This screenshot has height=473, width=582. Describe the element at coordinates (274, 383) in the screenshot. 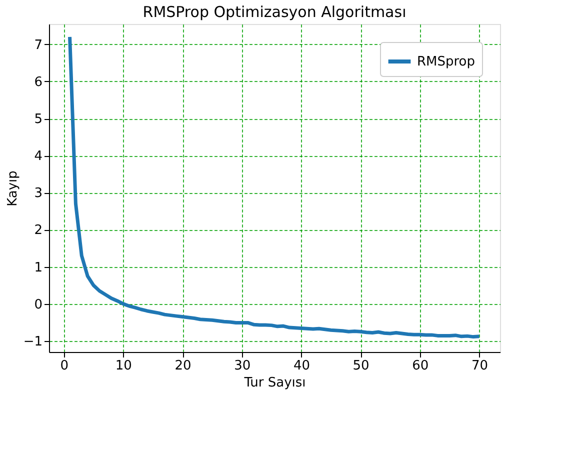

I see `x-axis-title: Tur Sayısı` at that location.